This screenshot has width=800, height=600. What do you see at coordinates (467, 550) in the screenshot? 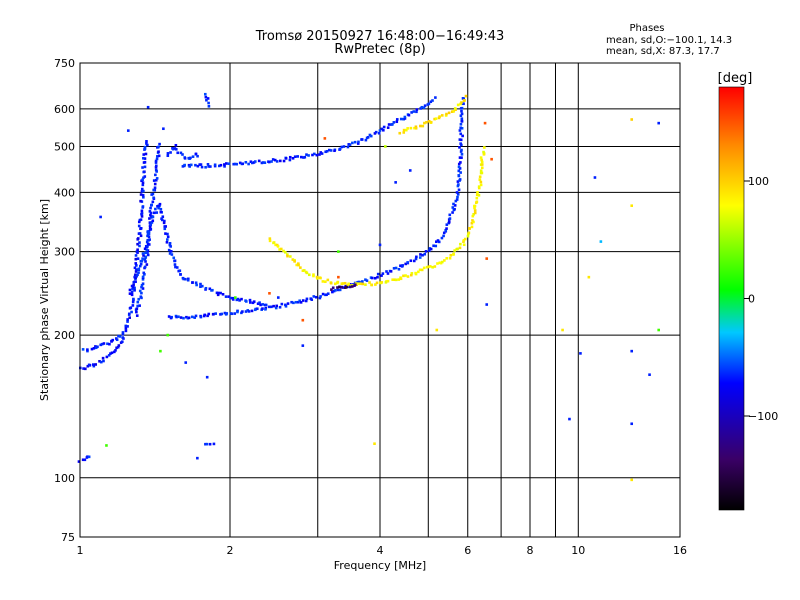
I see `x-tick-label: 6` at bounding box center [467, 550].